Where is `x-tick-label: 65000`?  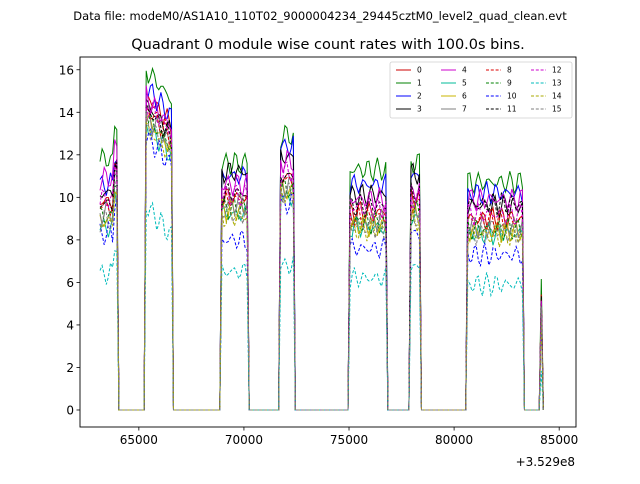 x-tick-label: 65000 is located at coordinates (139, 440).